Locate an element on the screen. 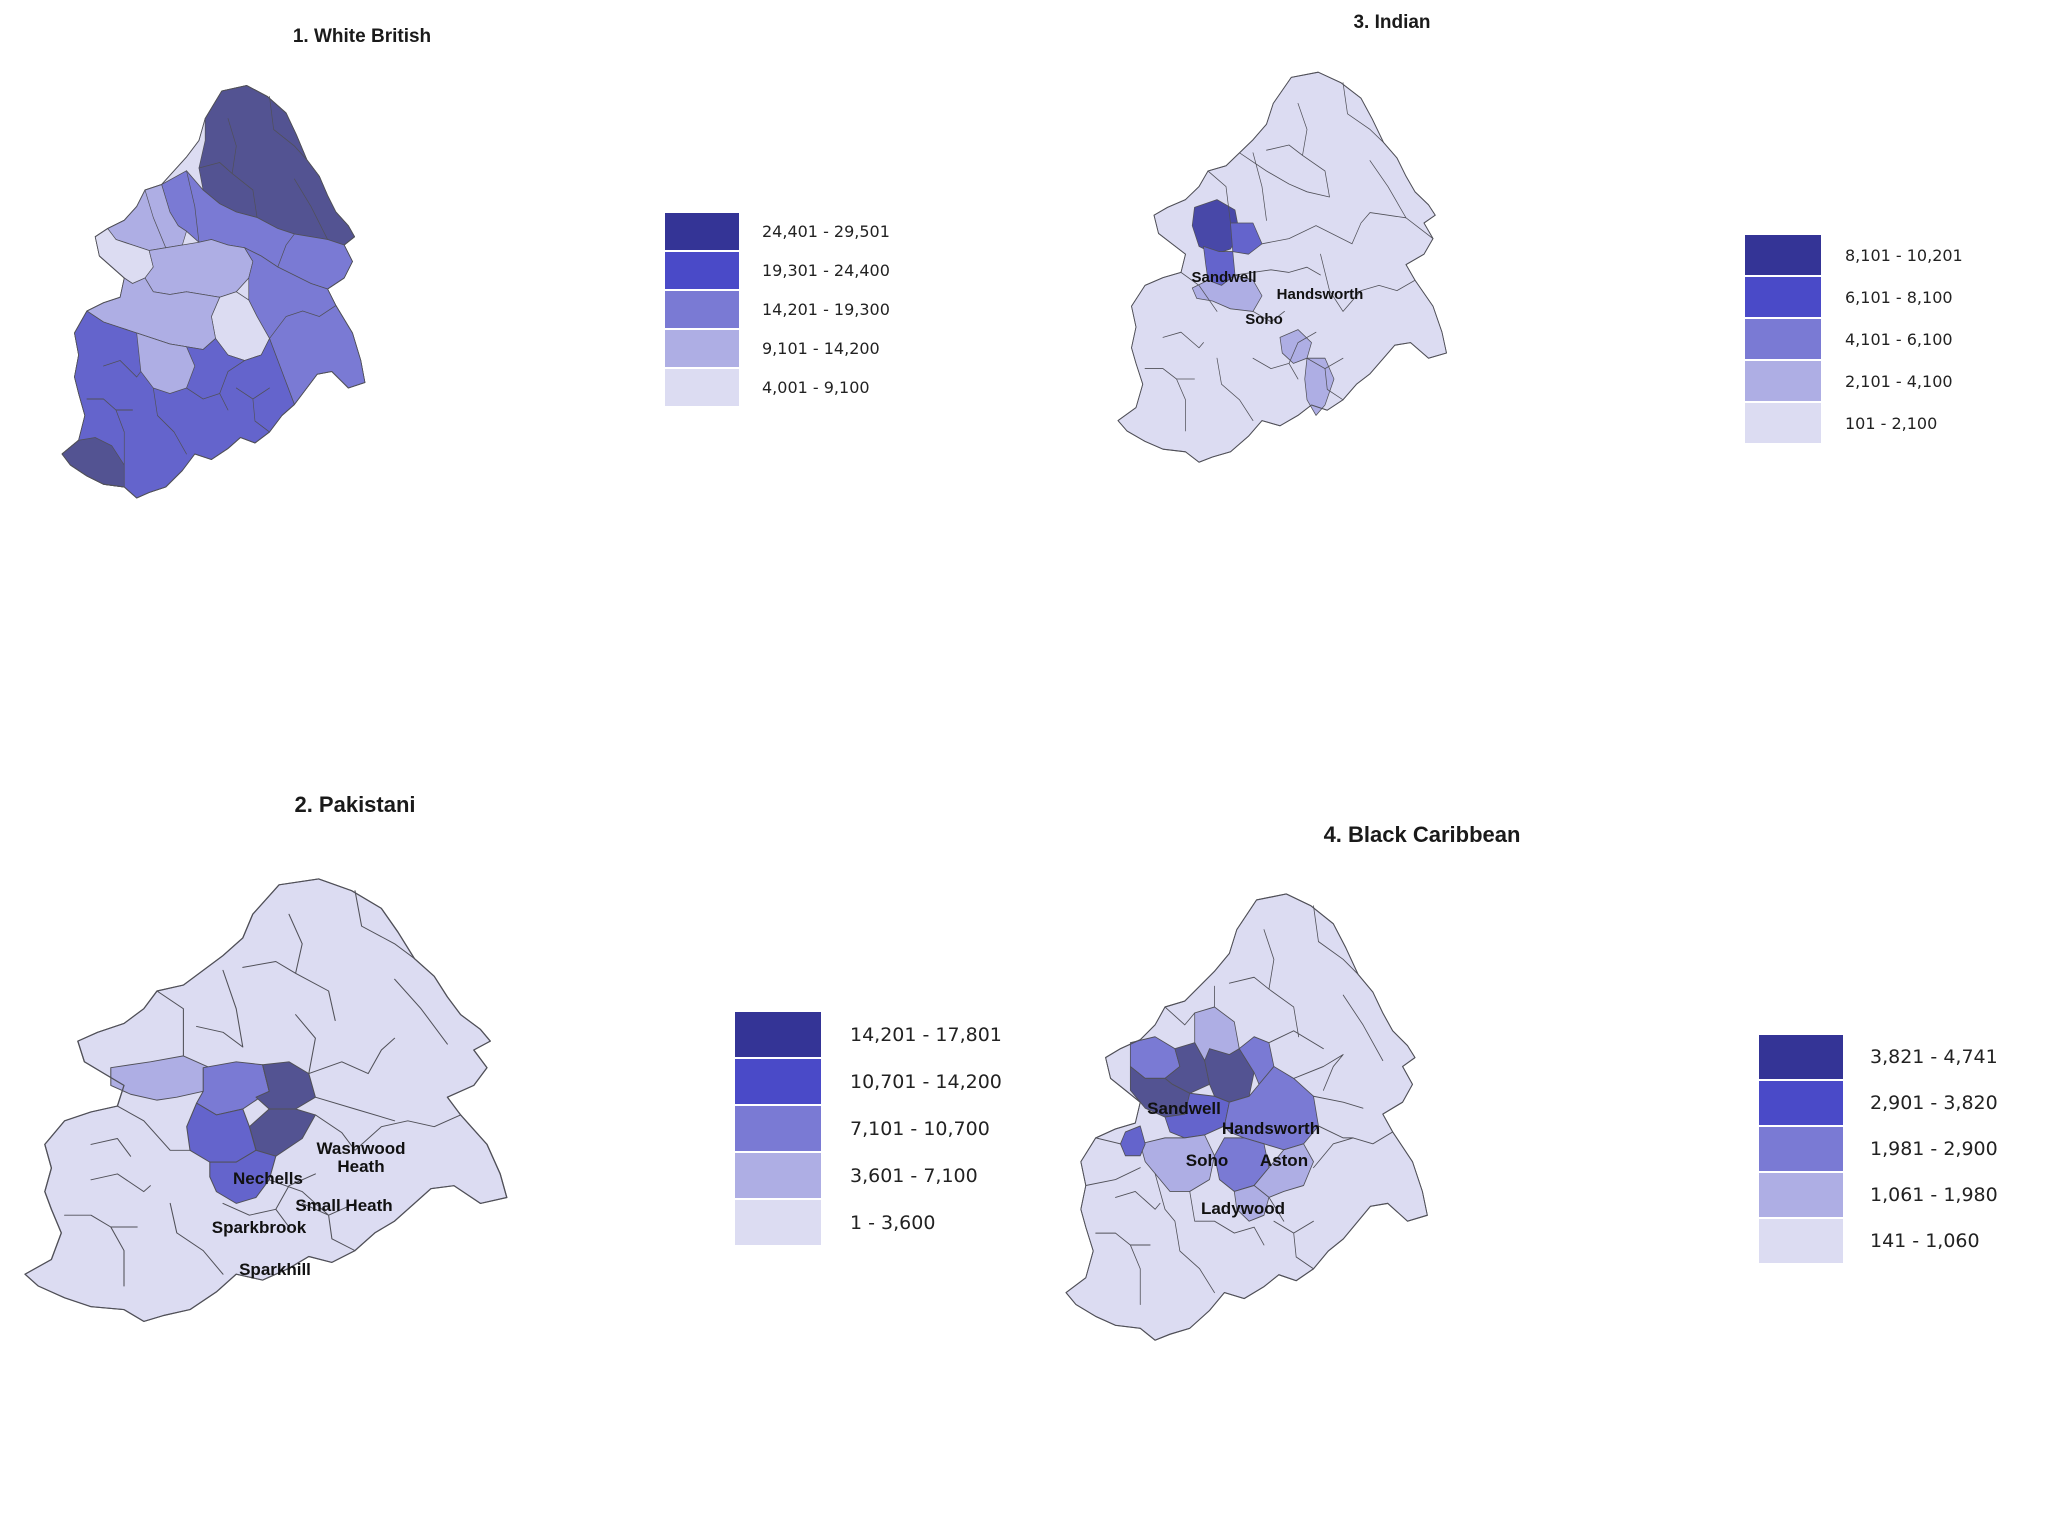 The height and width of the screenshot is (1536, 2048). area-label-text: Washwood Heath is located at coordinates (361, 1157).